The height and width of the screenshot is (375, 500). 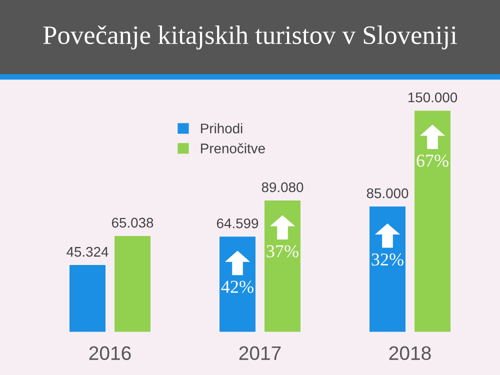 What do you see at coordinates (282, 251) in the screenshot?
I see `annotation: 37%` at bounding box center [282, 251].